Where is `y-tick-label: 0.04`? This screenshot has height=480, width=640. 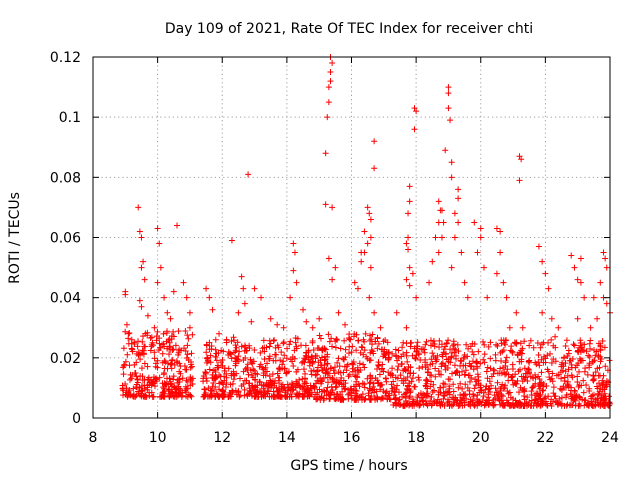
y-tick-label: 0.04 is located at coordinates (65, 299).